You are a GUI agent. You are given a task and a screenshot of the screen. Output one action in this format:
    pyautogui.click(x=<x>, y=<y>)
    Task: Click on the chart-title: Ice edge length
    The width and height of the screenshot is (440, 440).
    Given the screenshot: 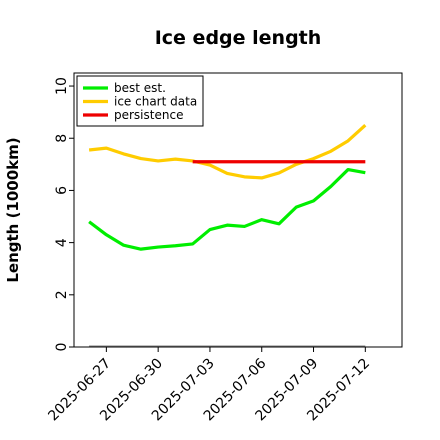 What is the action you would take?
    pyautogui.click(x=238, y=38)
    